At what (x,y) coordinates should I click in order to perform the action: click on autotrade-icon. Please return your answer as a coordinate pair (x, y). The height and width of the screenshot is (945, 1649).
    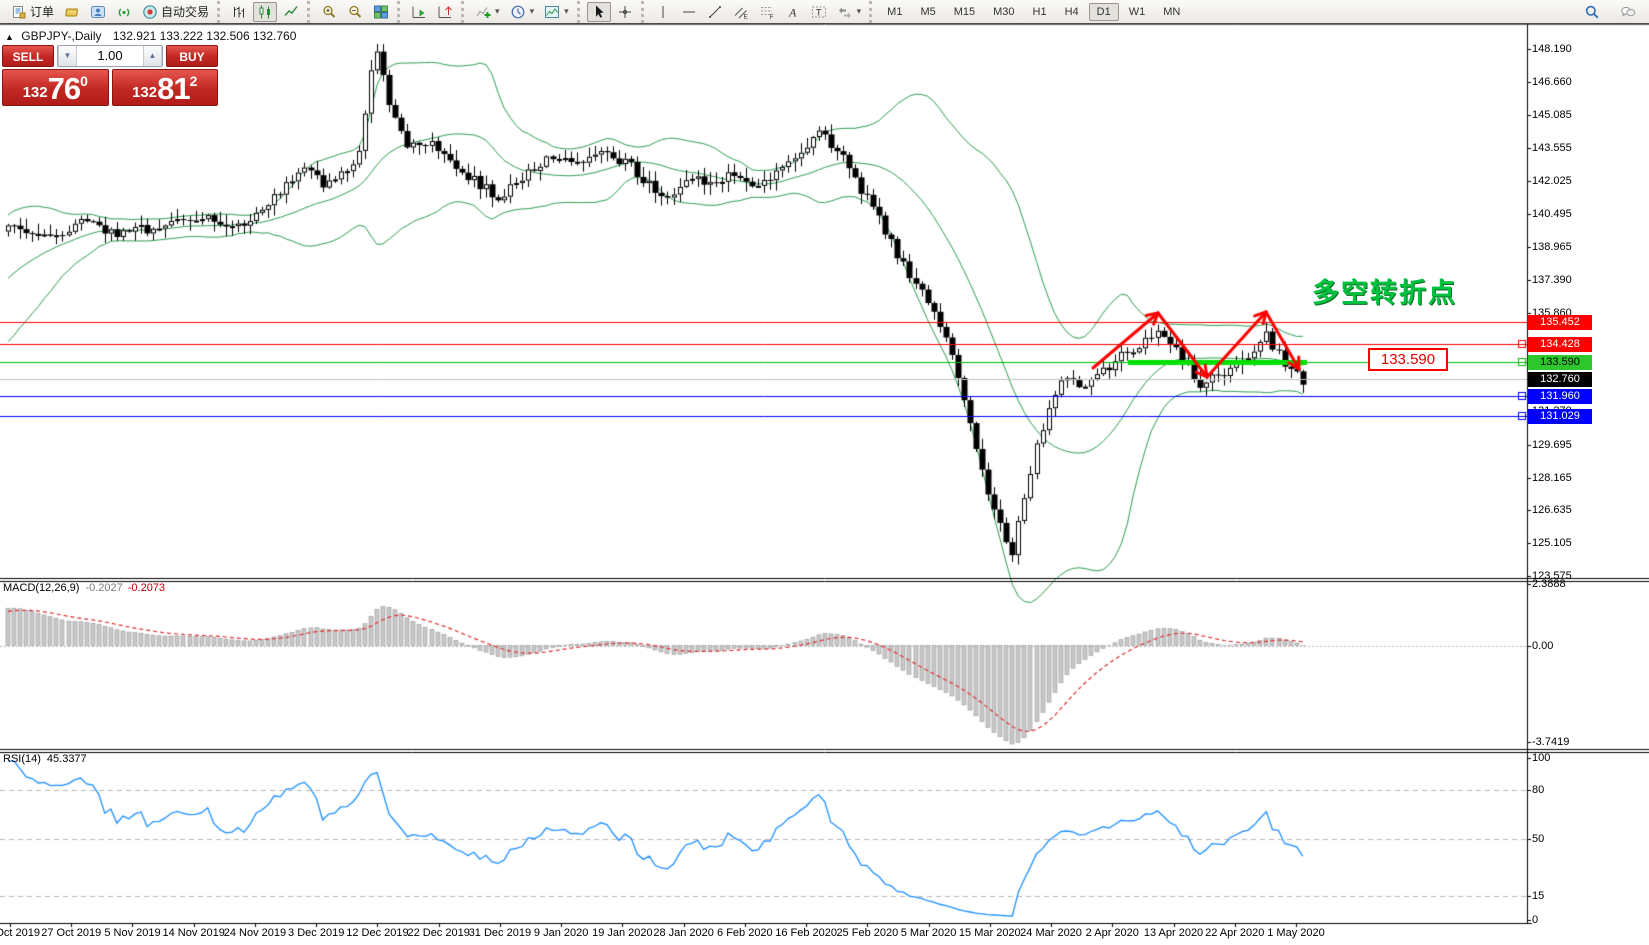
    Looking at the image, I should click on (150, 12).